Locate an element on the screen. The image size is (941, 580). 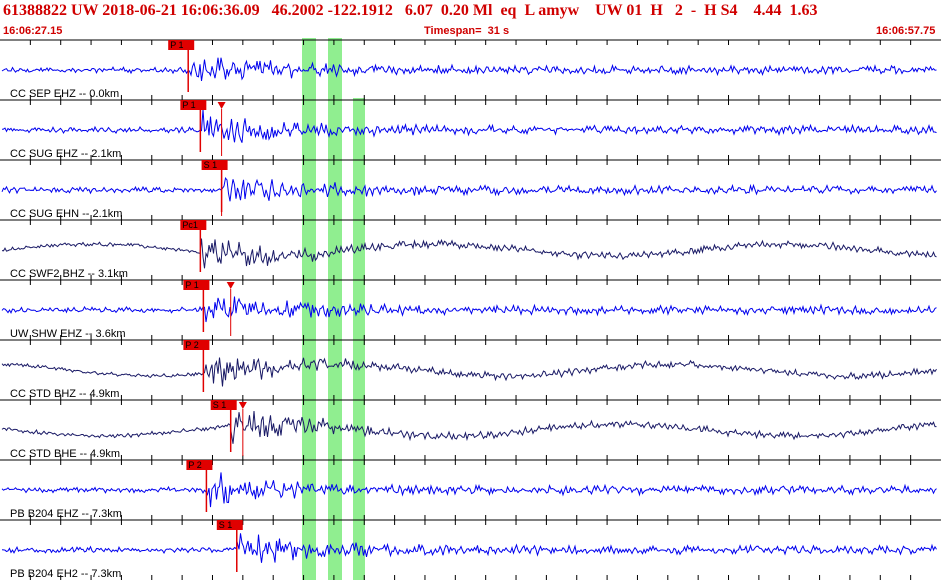
trace-label: PB B204 EH2 -- 7.3km is located at coordinates (65, 574).